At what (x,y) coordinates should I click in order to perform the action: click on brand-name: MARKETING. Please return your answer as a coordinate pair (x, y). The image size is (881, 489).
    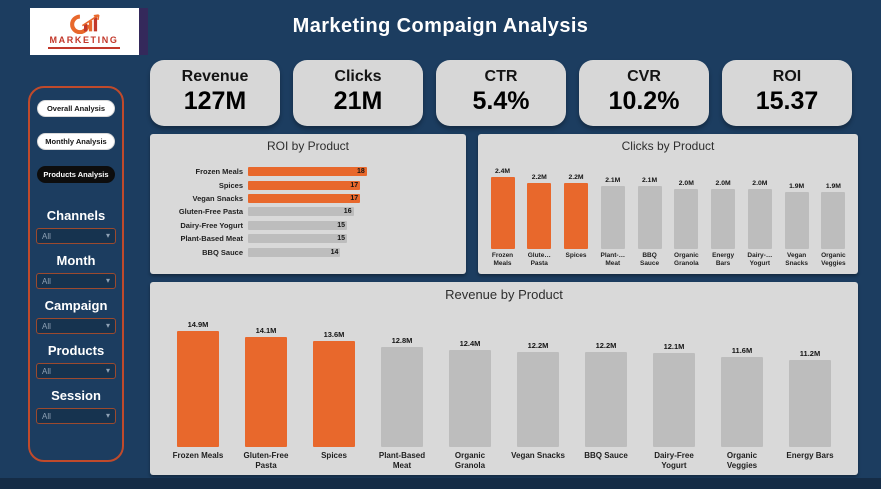
    Looking at the image, I should click on (84, 40).